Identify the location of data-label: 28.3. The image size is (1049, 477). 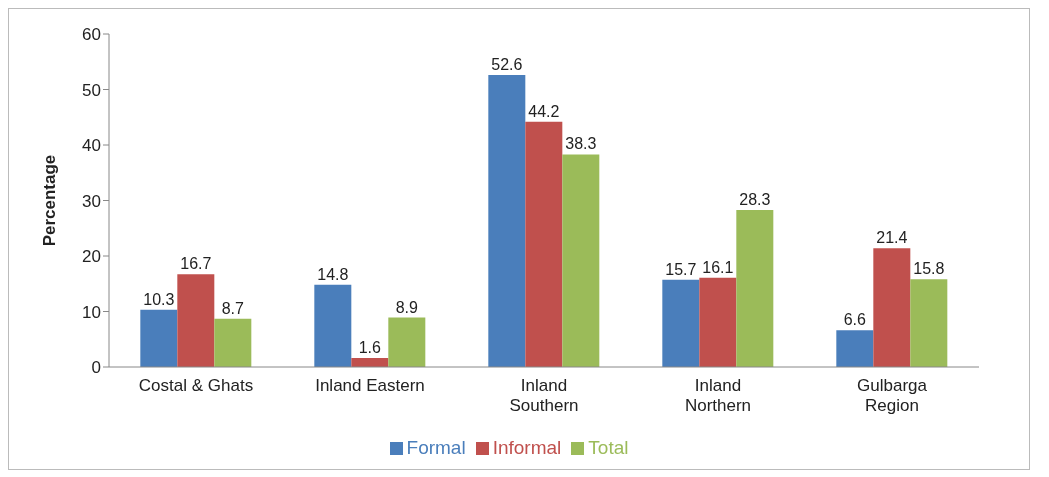
(755, 199).